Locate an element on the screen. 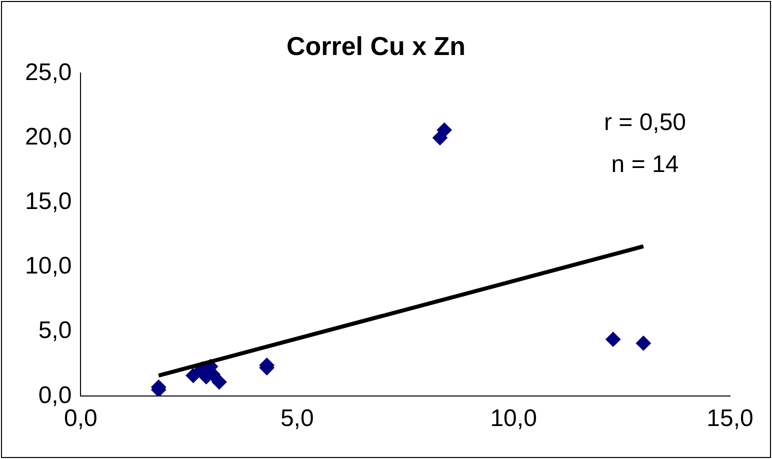  x-tick-label: 5,0 is located at coordinates (297, 418).